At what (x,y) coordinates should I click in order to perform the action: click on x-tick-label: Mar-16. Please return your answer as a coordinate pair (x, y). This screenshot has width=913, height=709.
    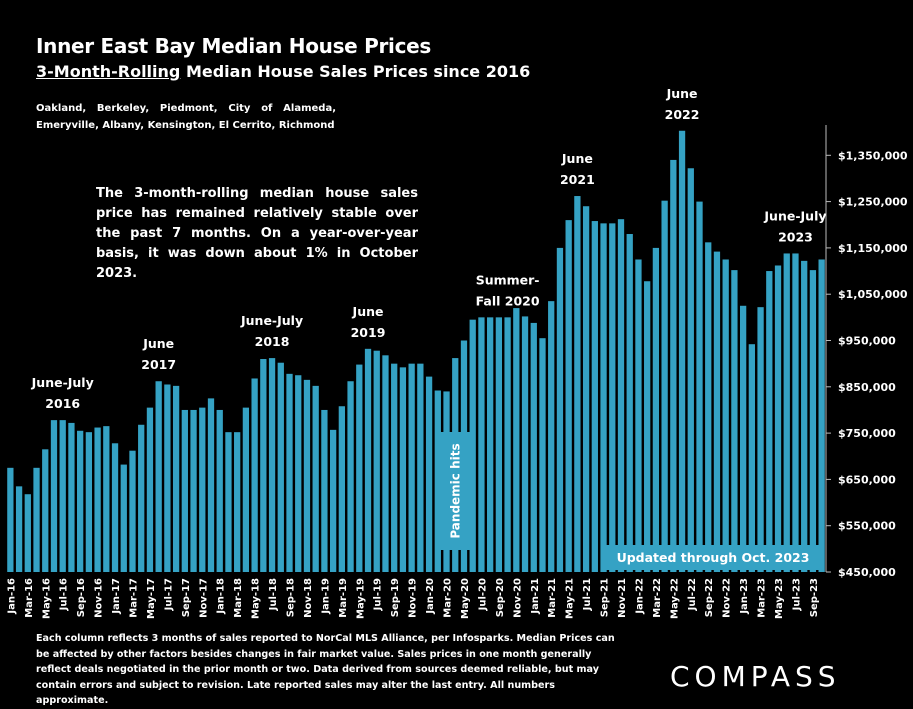
    Looking at the image, I should click on (29, 598).